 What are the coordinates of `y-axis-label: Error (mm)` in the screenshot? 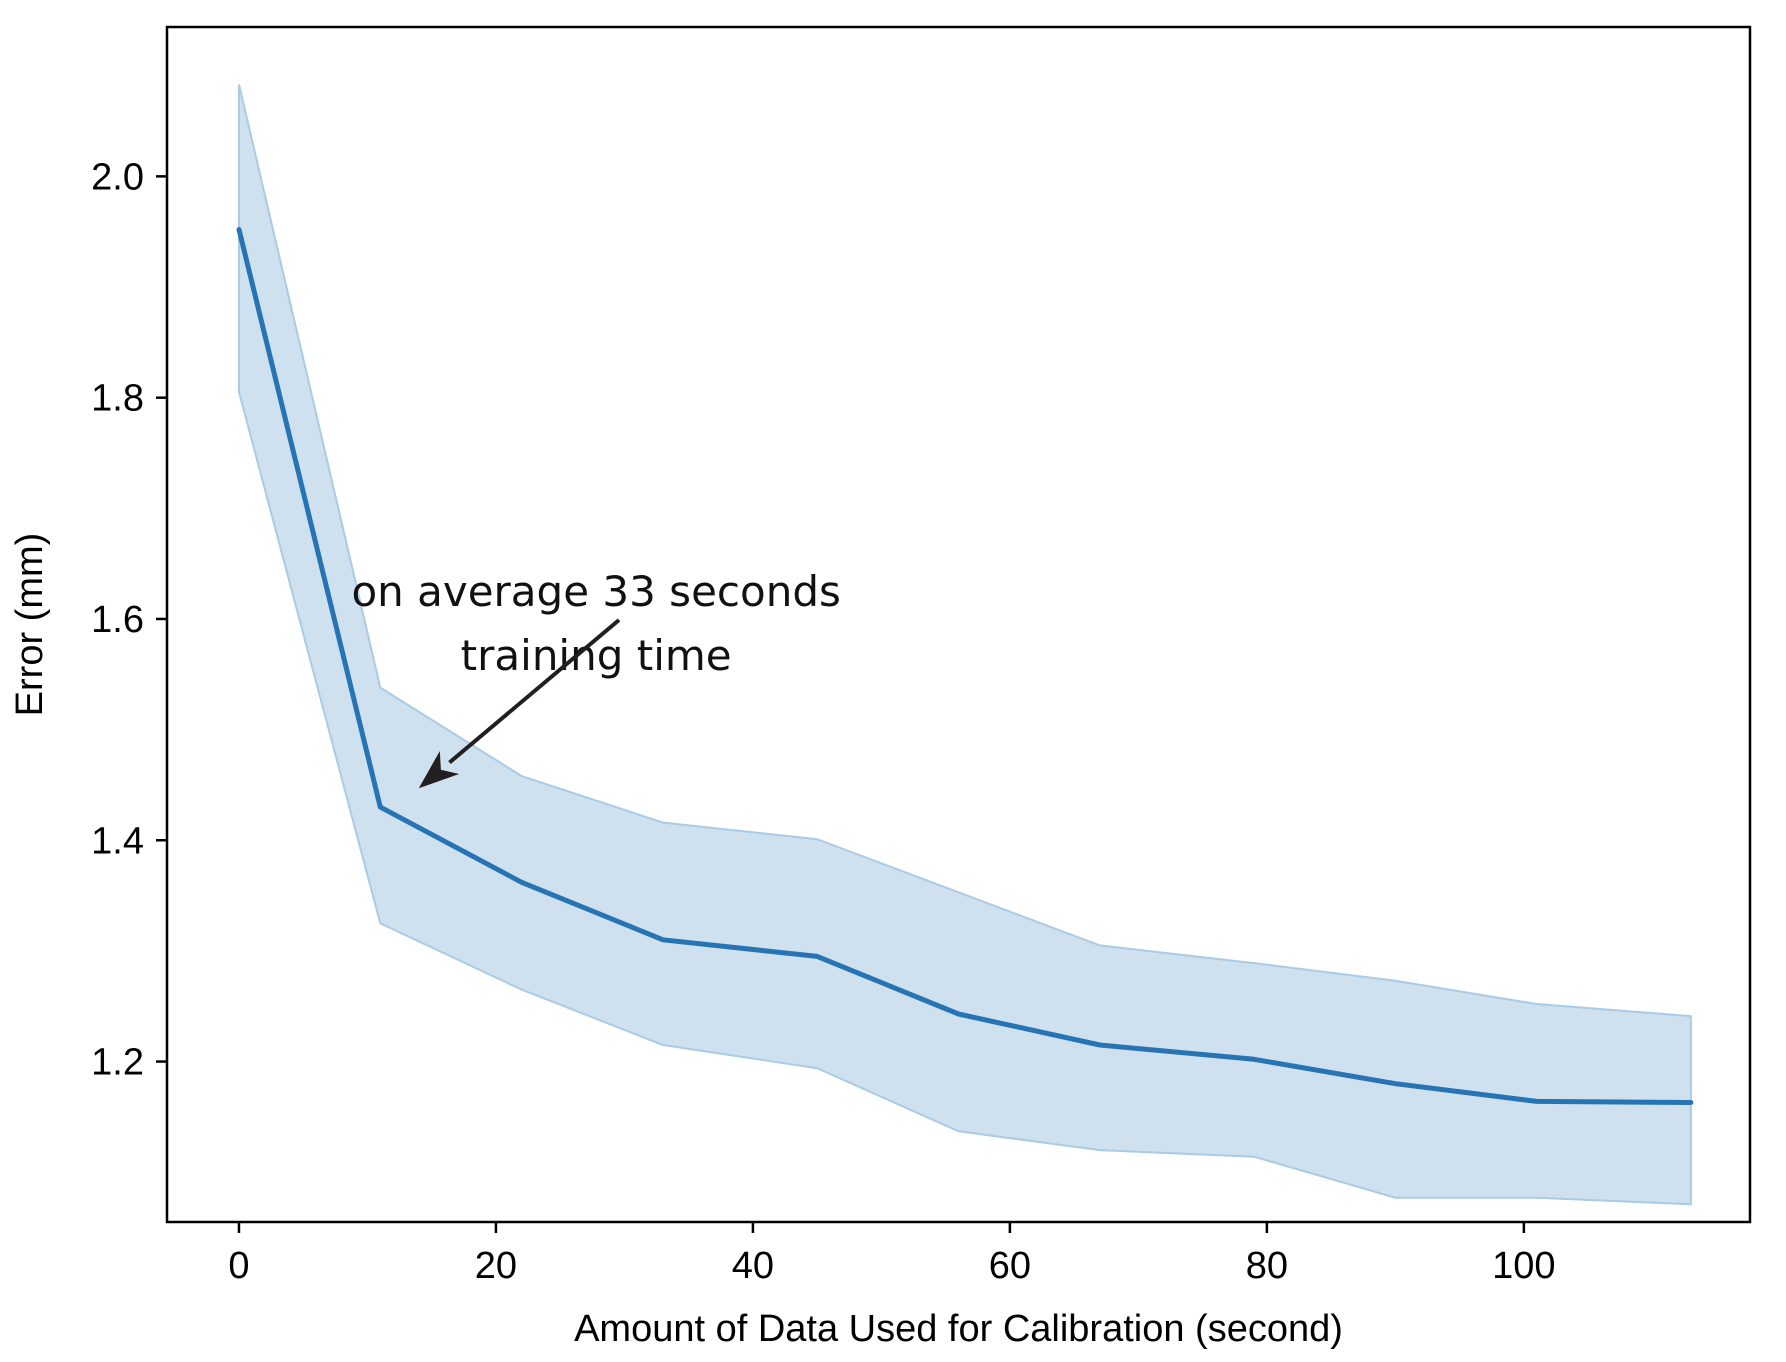 It's located at (30, 625).